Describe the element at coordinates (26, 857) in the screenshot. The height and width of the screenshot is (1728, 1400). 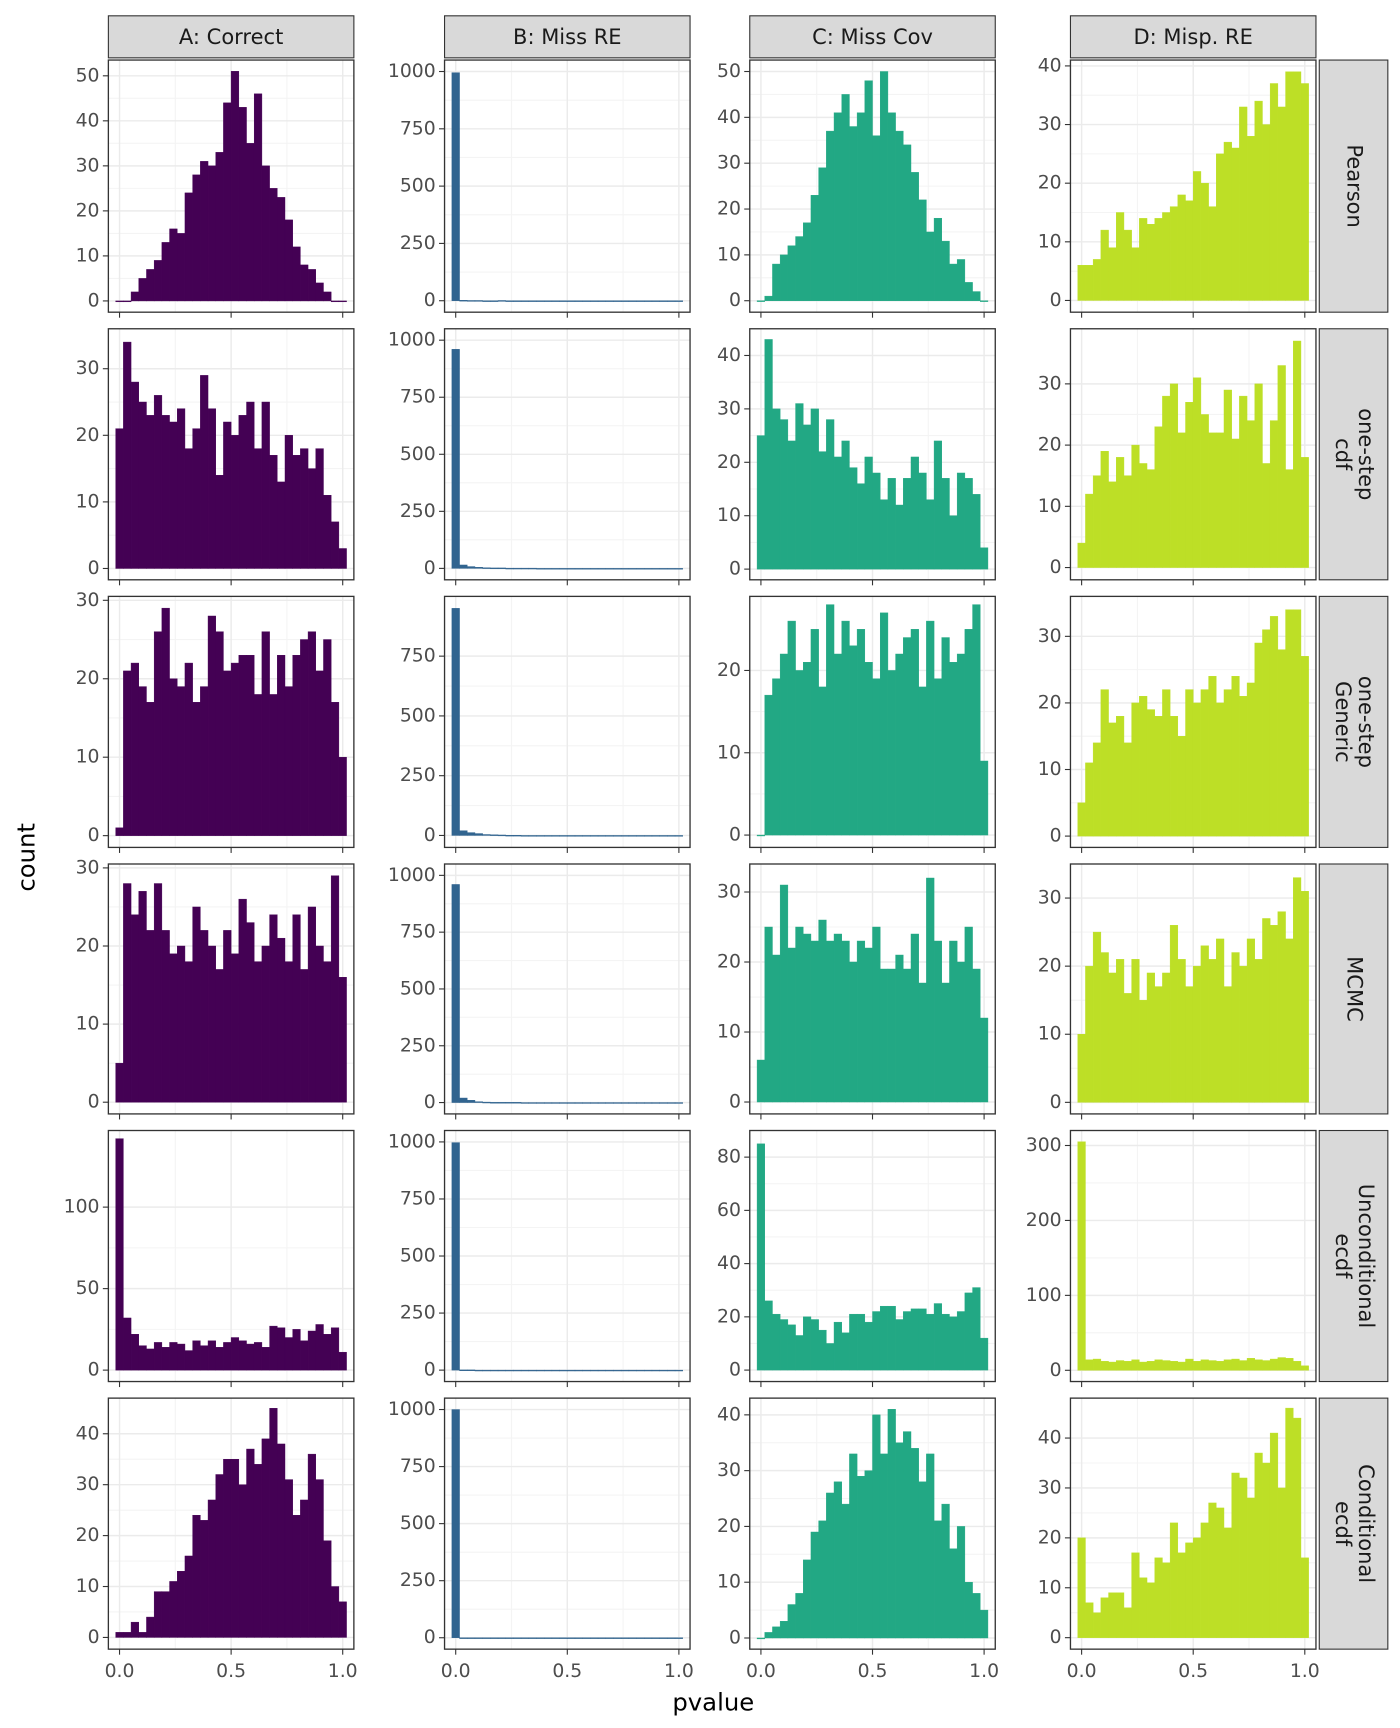
I see `y-axis-title: count` at that location.